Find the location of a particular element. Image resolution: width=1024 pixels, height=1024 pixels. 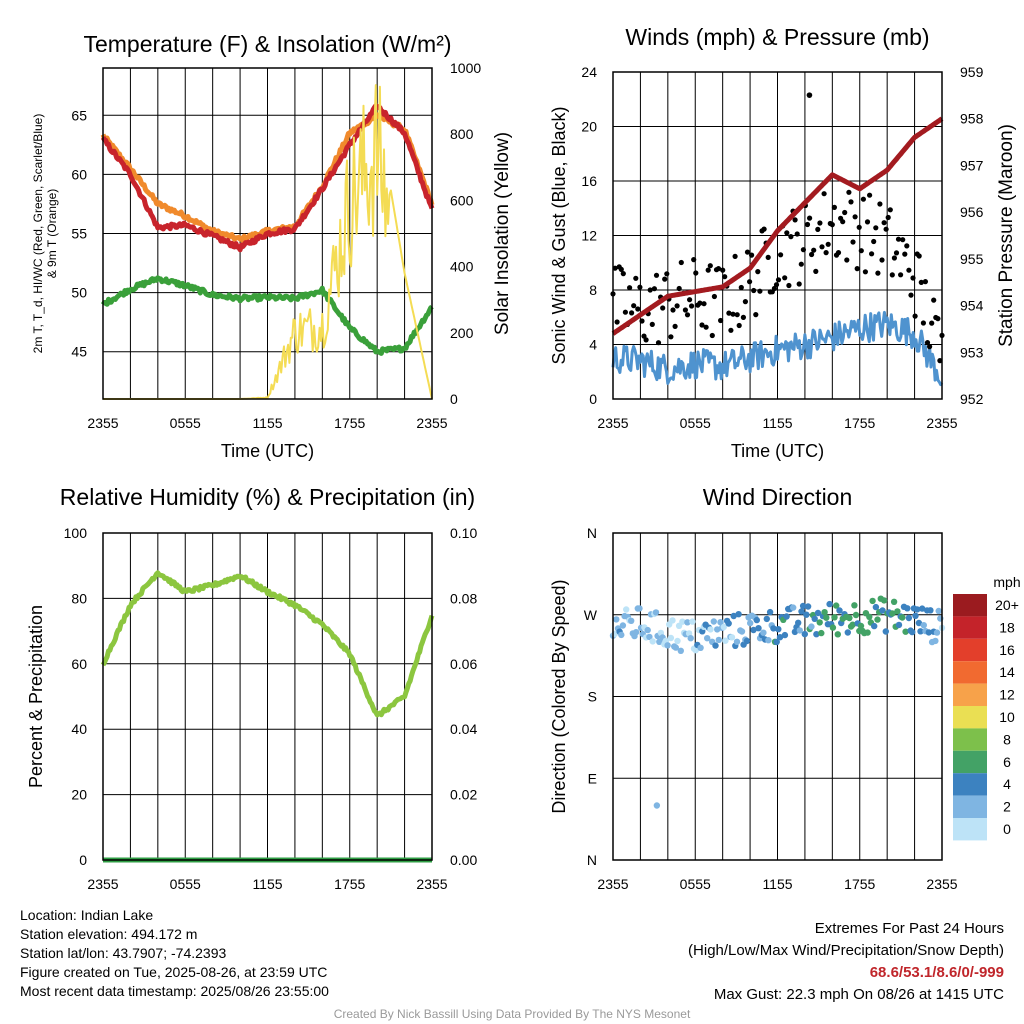

y2-tick-label: 957 is located at coordinates (972, 165).